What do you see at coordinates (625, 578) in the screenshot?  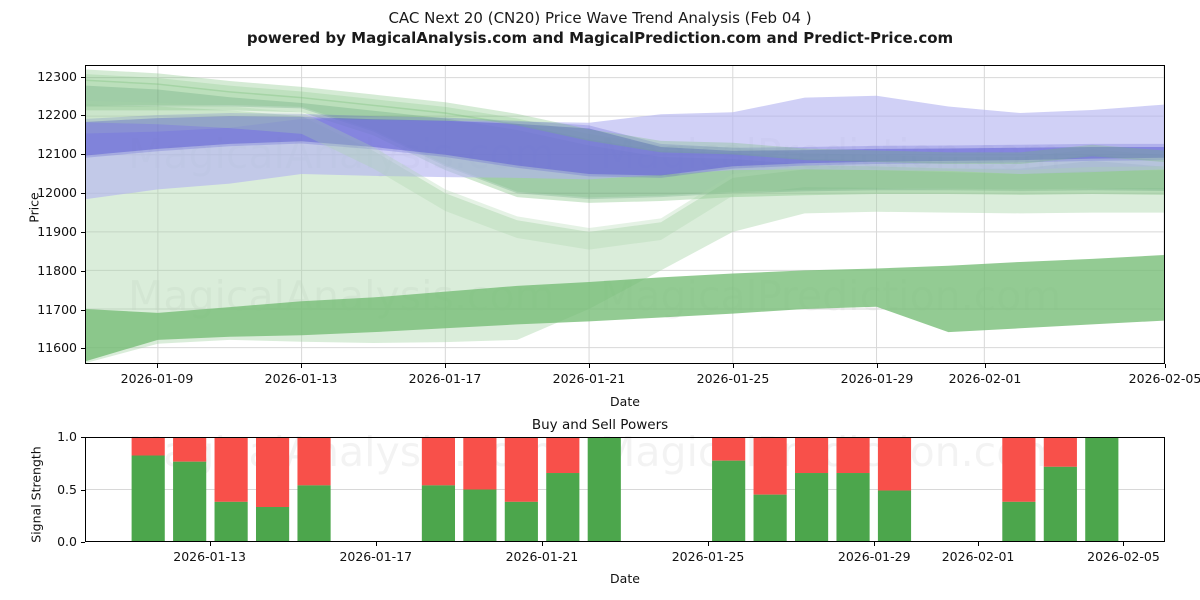 I see `signal-x-axis-label: Date` at bounding box center [625, 578].